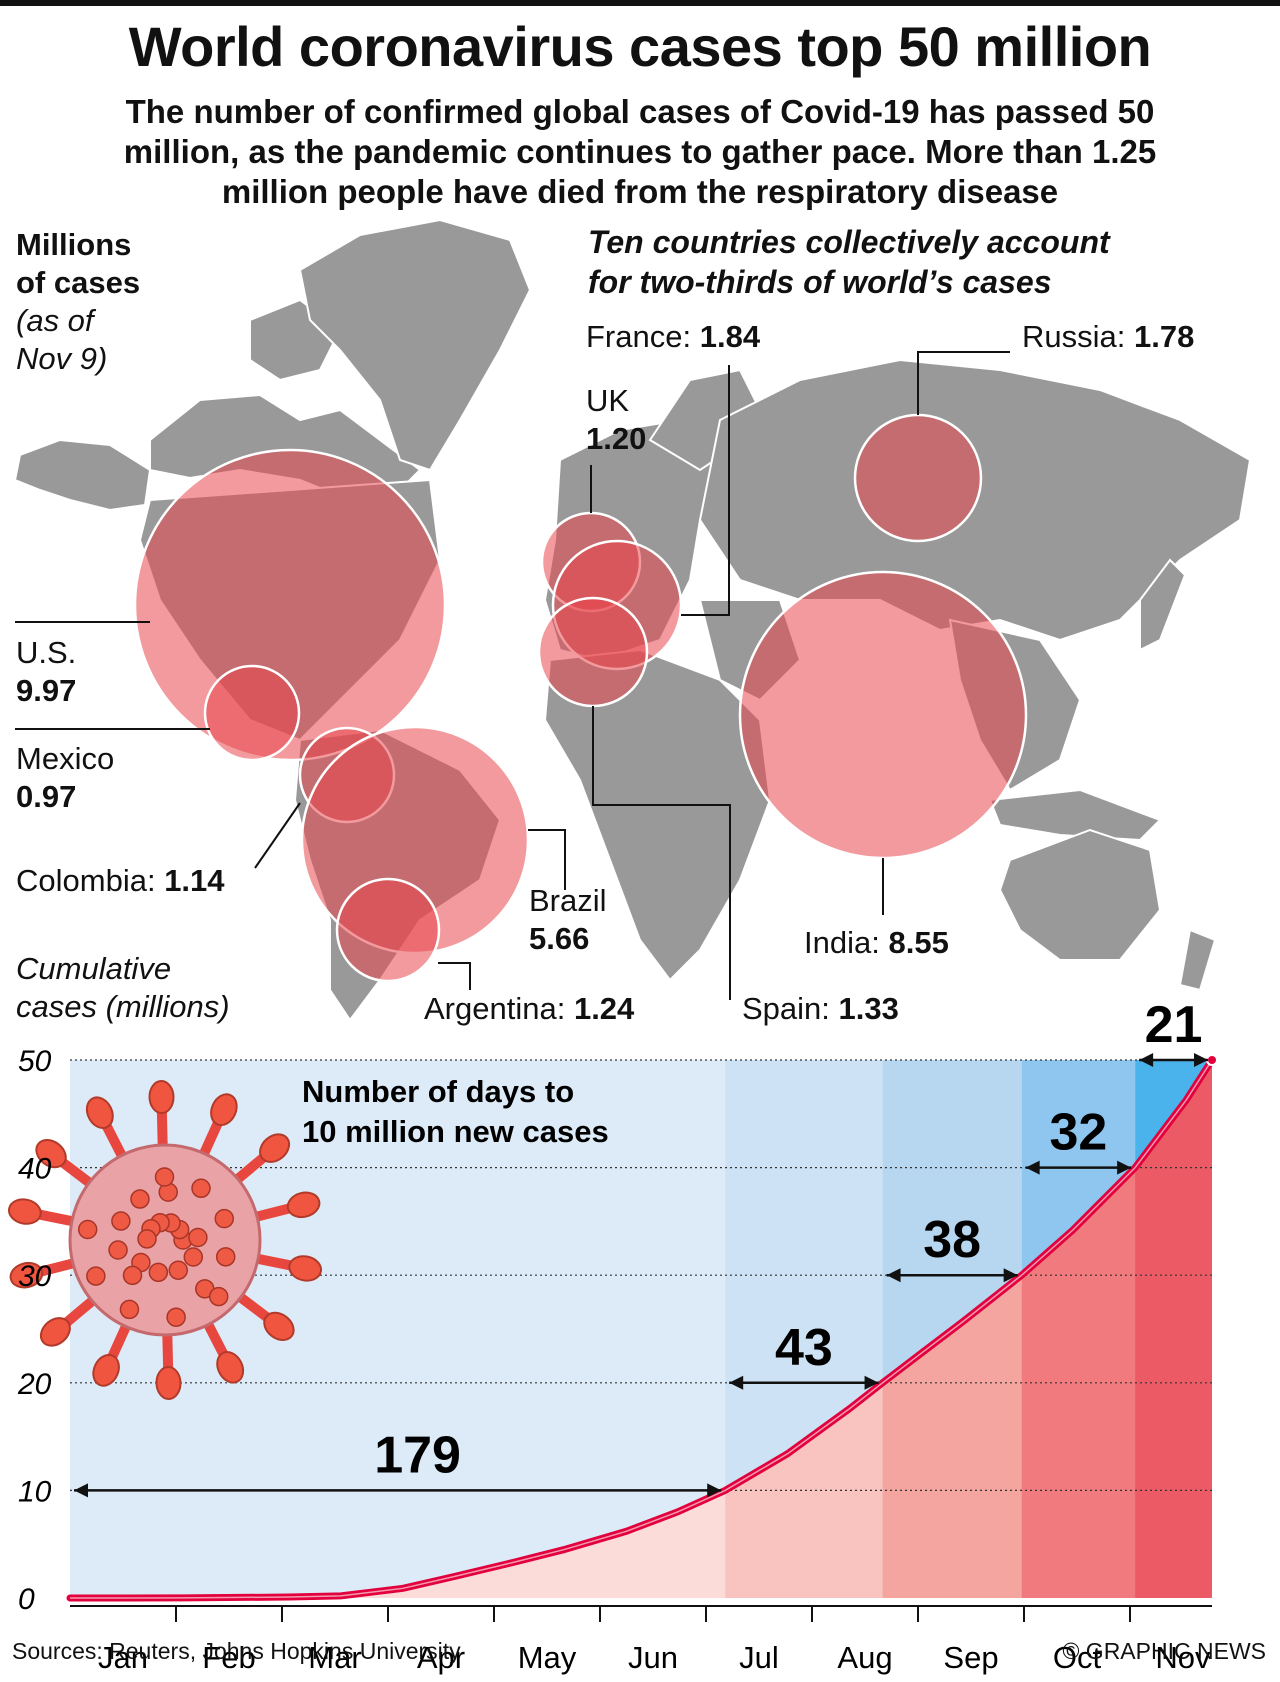 This screenshot has height=1682, width=1280. What do you see at coordinates (1163, 605) in the screenshot?
I see `land-japan` at bounding box center [1163, 605].